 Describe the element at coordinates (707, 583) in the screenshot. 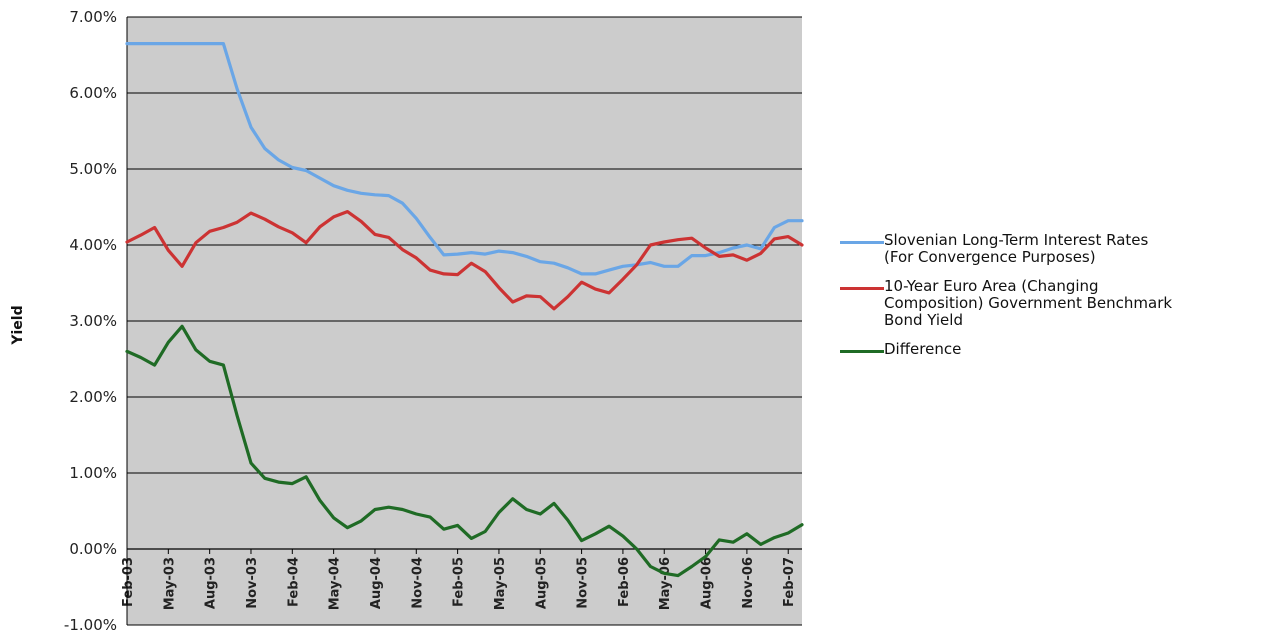

I see `x-tick-label: Aug-06` at that location.